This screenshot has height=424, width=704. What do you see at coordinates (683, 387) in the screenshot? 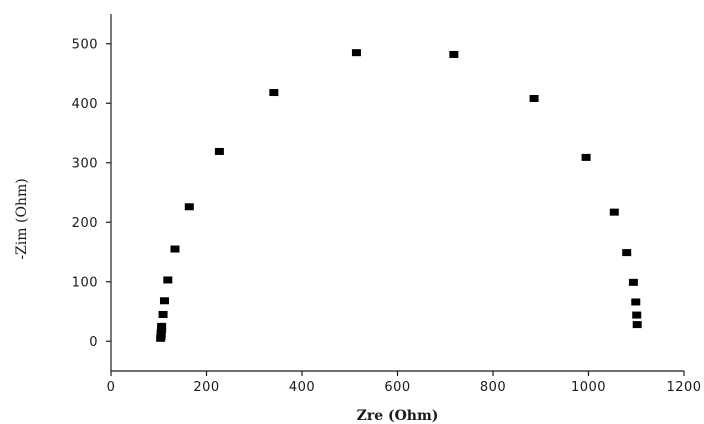
I see `x-tick-label: 1200` at bounding box center [683, 387].